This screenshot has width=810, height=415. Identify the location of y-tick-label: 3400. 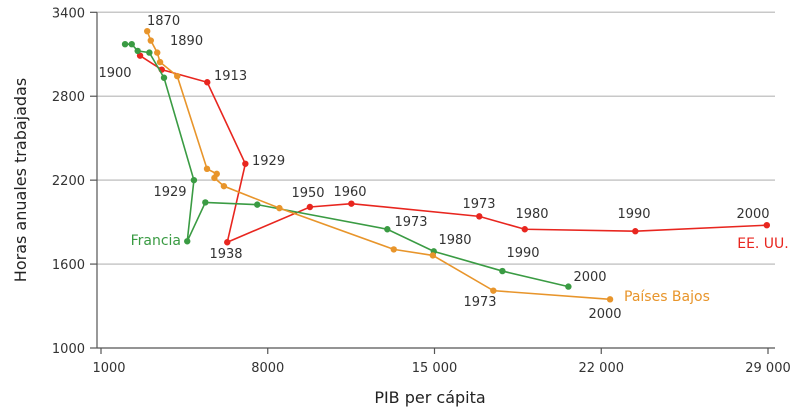
(68, 13).